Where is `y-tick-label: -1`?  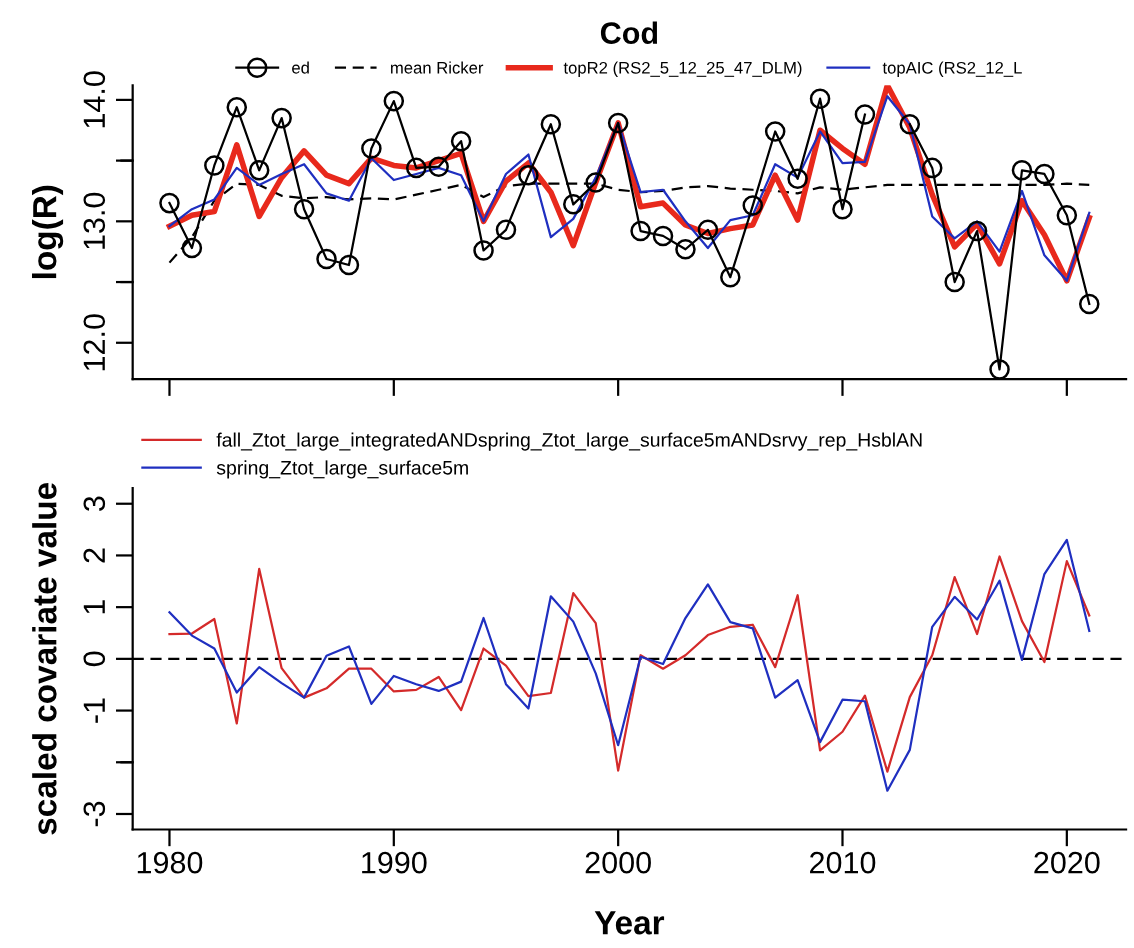
y-tick-label: -1 is located at coordinates (94, 710).